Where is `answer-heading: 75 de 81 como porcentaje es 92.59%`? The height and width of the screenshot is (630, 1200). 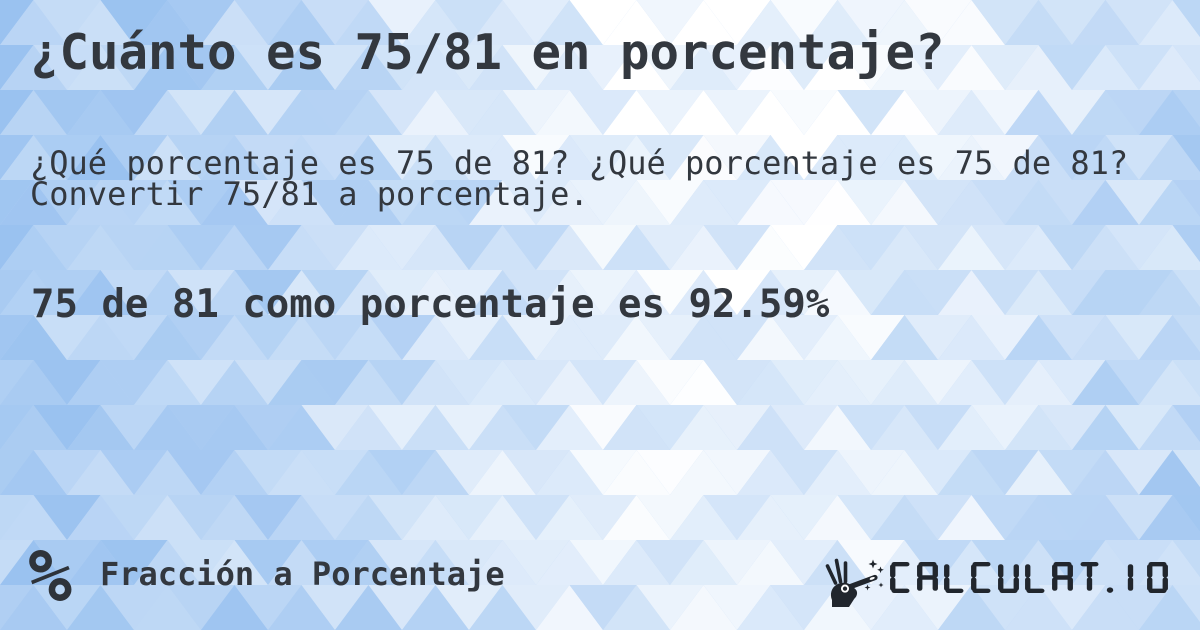 answer-heading: 75 de 81 como porcentaje es 92.59% is located at coordinates (430, 304).